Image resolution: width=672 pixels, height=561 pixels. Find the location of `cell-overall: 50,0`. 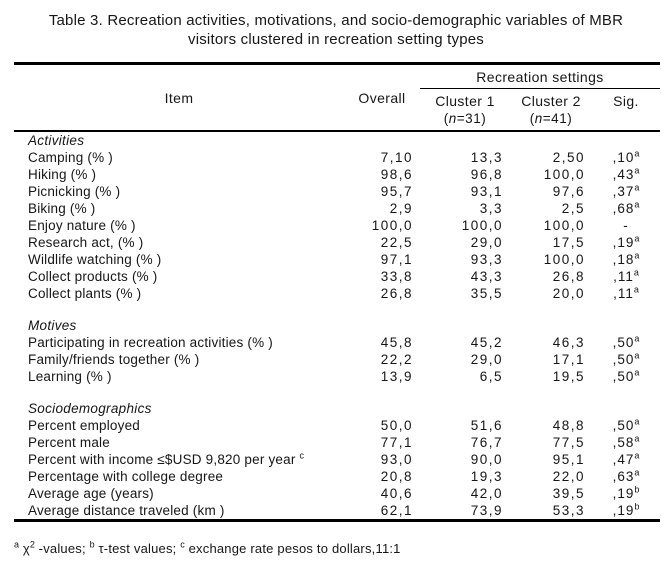

cell-overall: 50,0 is located at coordinates (396, 425).